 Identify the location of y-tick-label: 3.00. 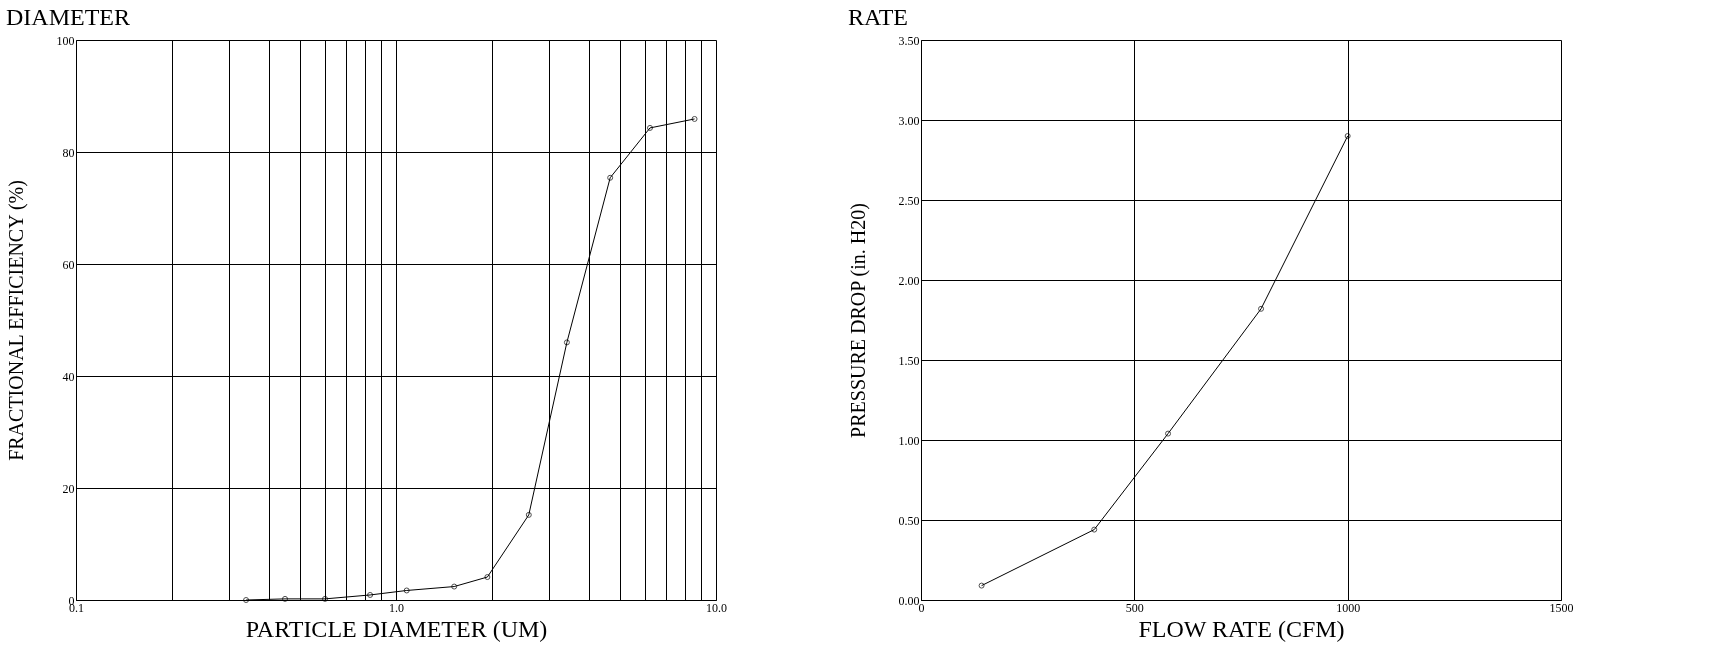
(909, 120).